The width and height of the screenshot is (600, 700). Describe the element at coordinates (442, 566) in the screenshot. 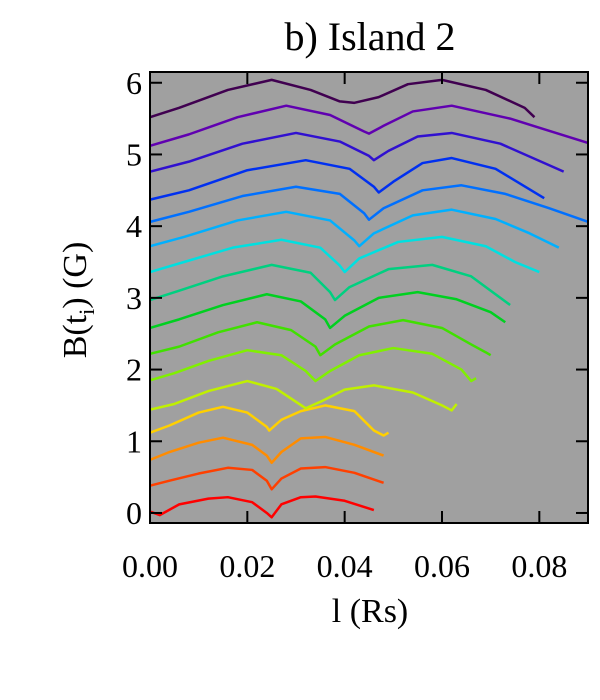

I see `x-tick-label: 0.06` at that location.